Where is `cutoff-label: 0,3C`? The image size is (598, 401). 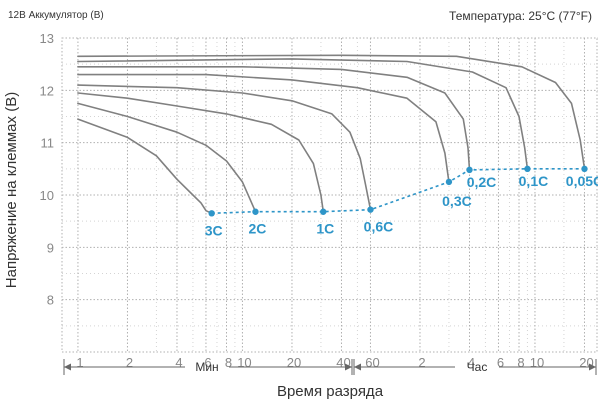
cutoff-label: 0,3C is located at coordinates (457, 201).